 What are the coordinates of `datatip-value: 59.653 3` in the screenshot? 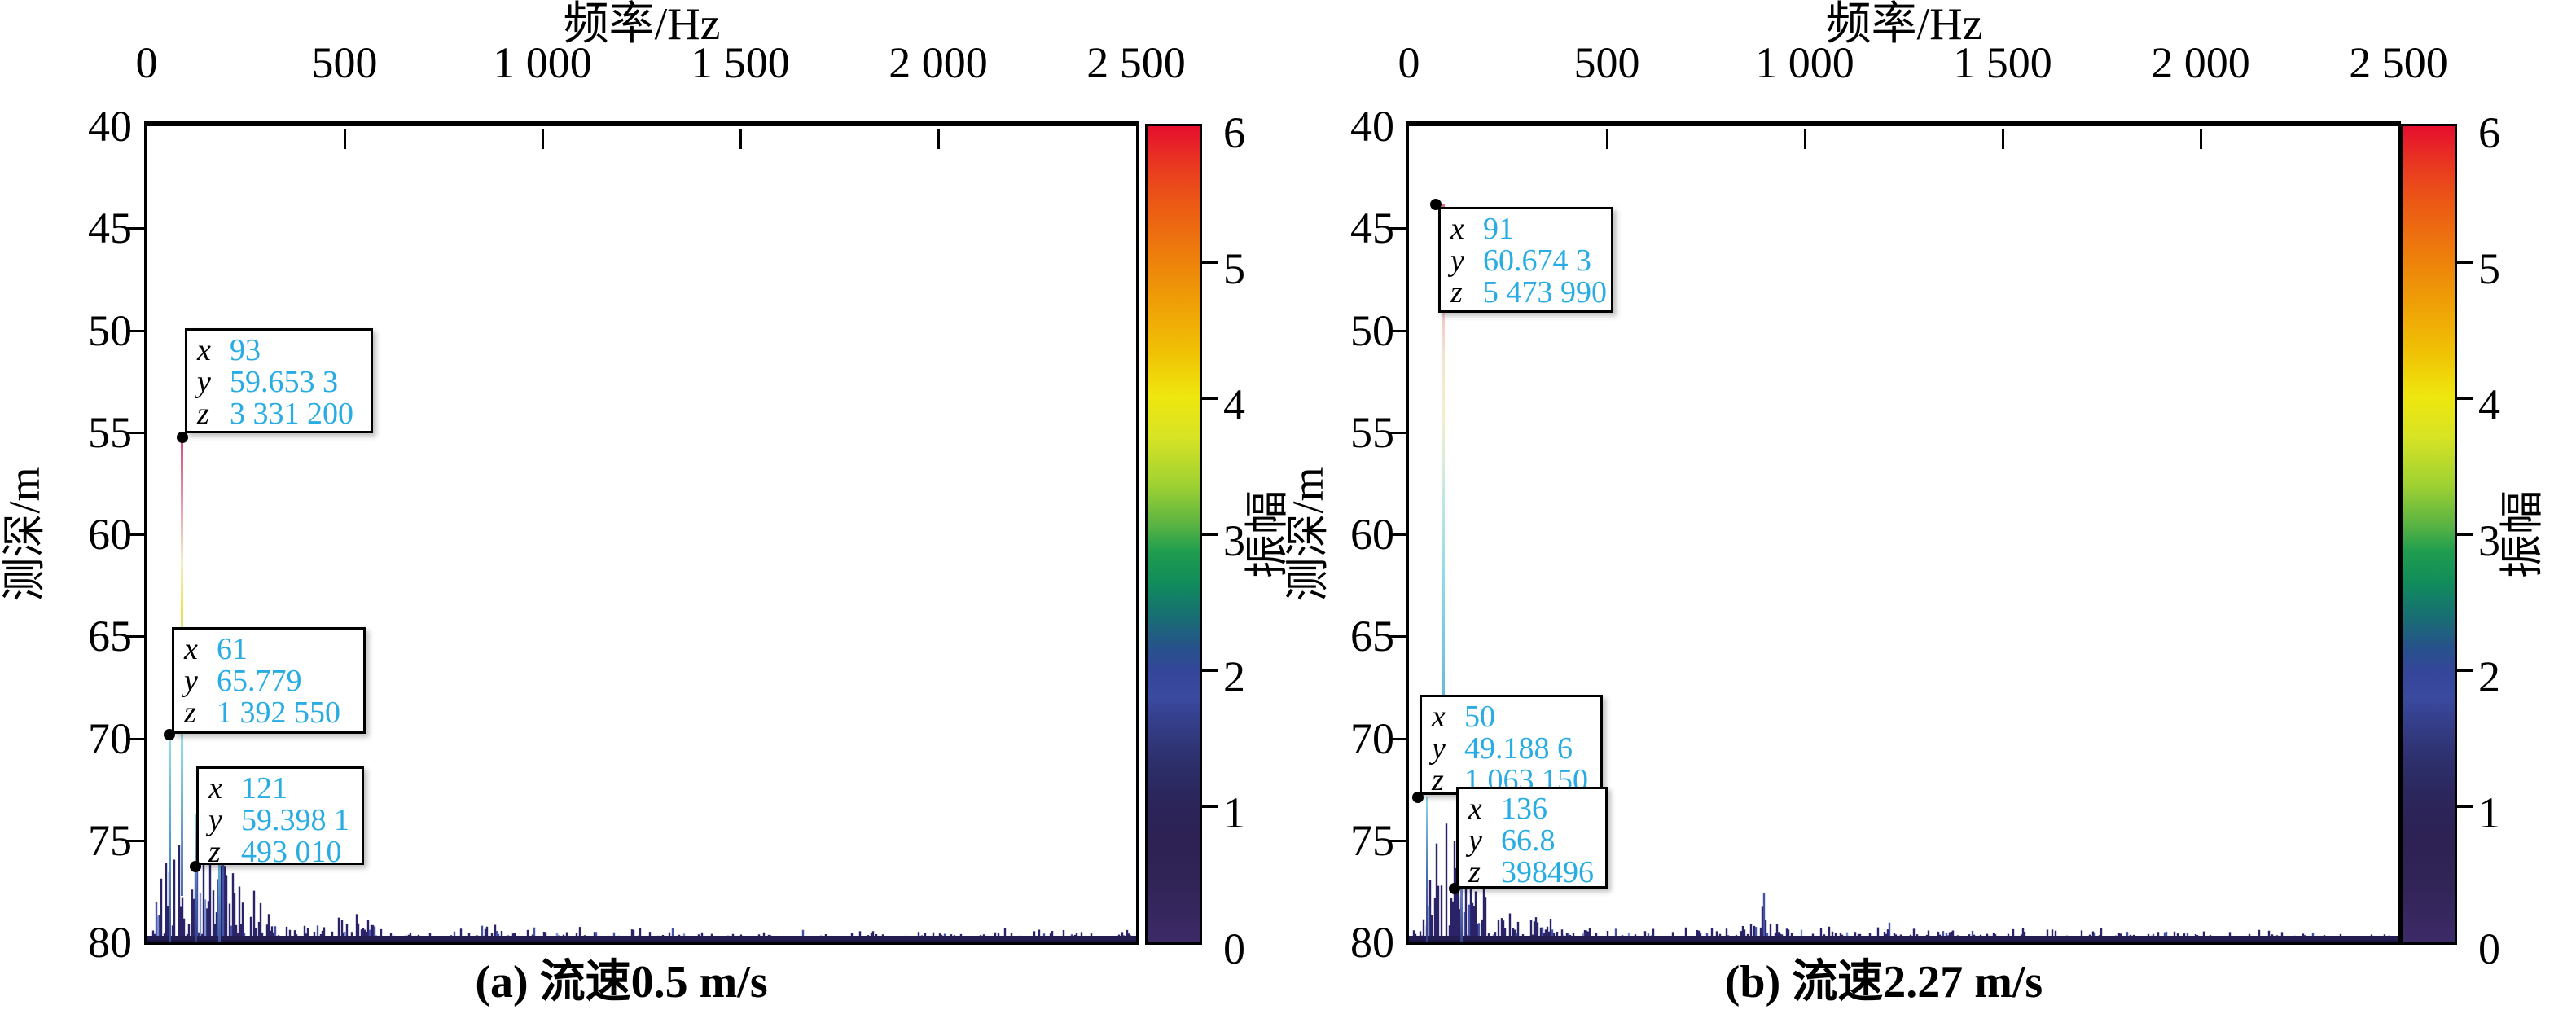 It's located at (284, 382).